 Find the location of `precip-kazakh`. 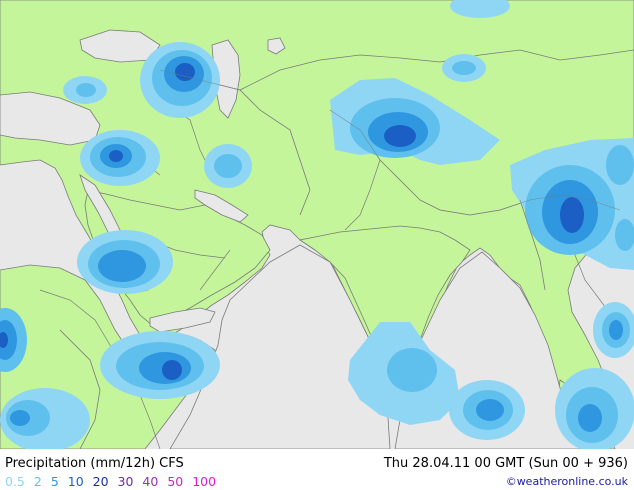

precip-kazakh is located at coordinates (464, 68).